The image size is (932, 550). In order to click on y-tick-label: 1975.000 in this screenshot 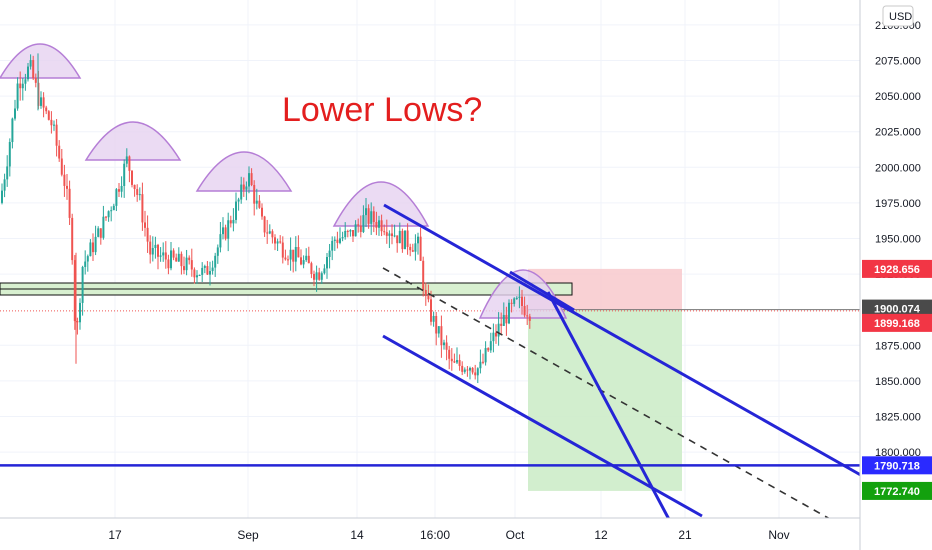, I will do `click(898, 204)`.